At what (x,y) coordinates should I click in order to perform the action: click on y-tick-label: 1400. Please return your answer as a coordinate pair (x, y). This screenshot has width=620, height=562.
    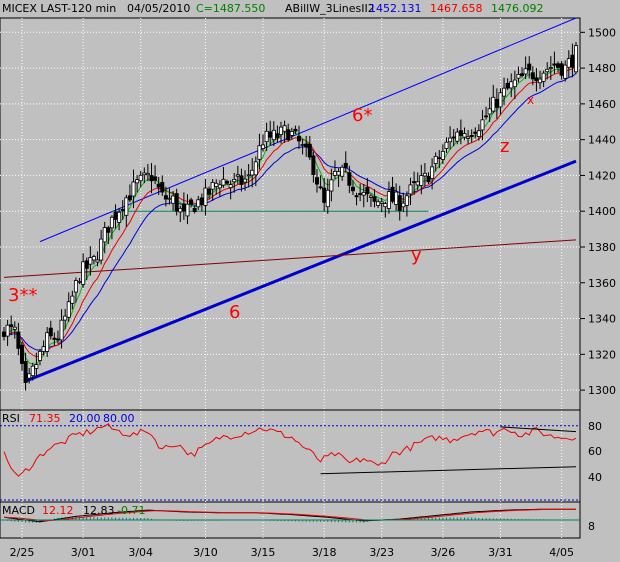
    Looking at the image, I should click on (602, 211).